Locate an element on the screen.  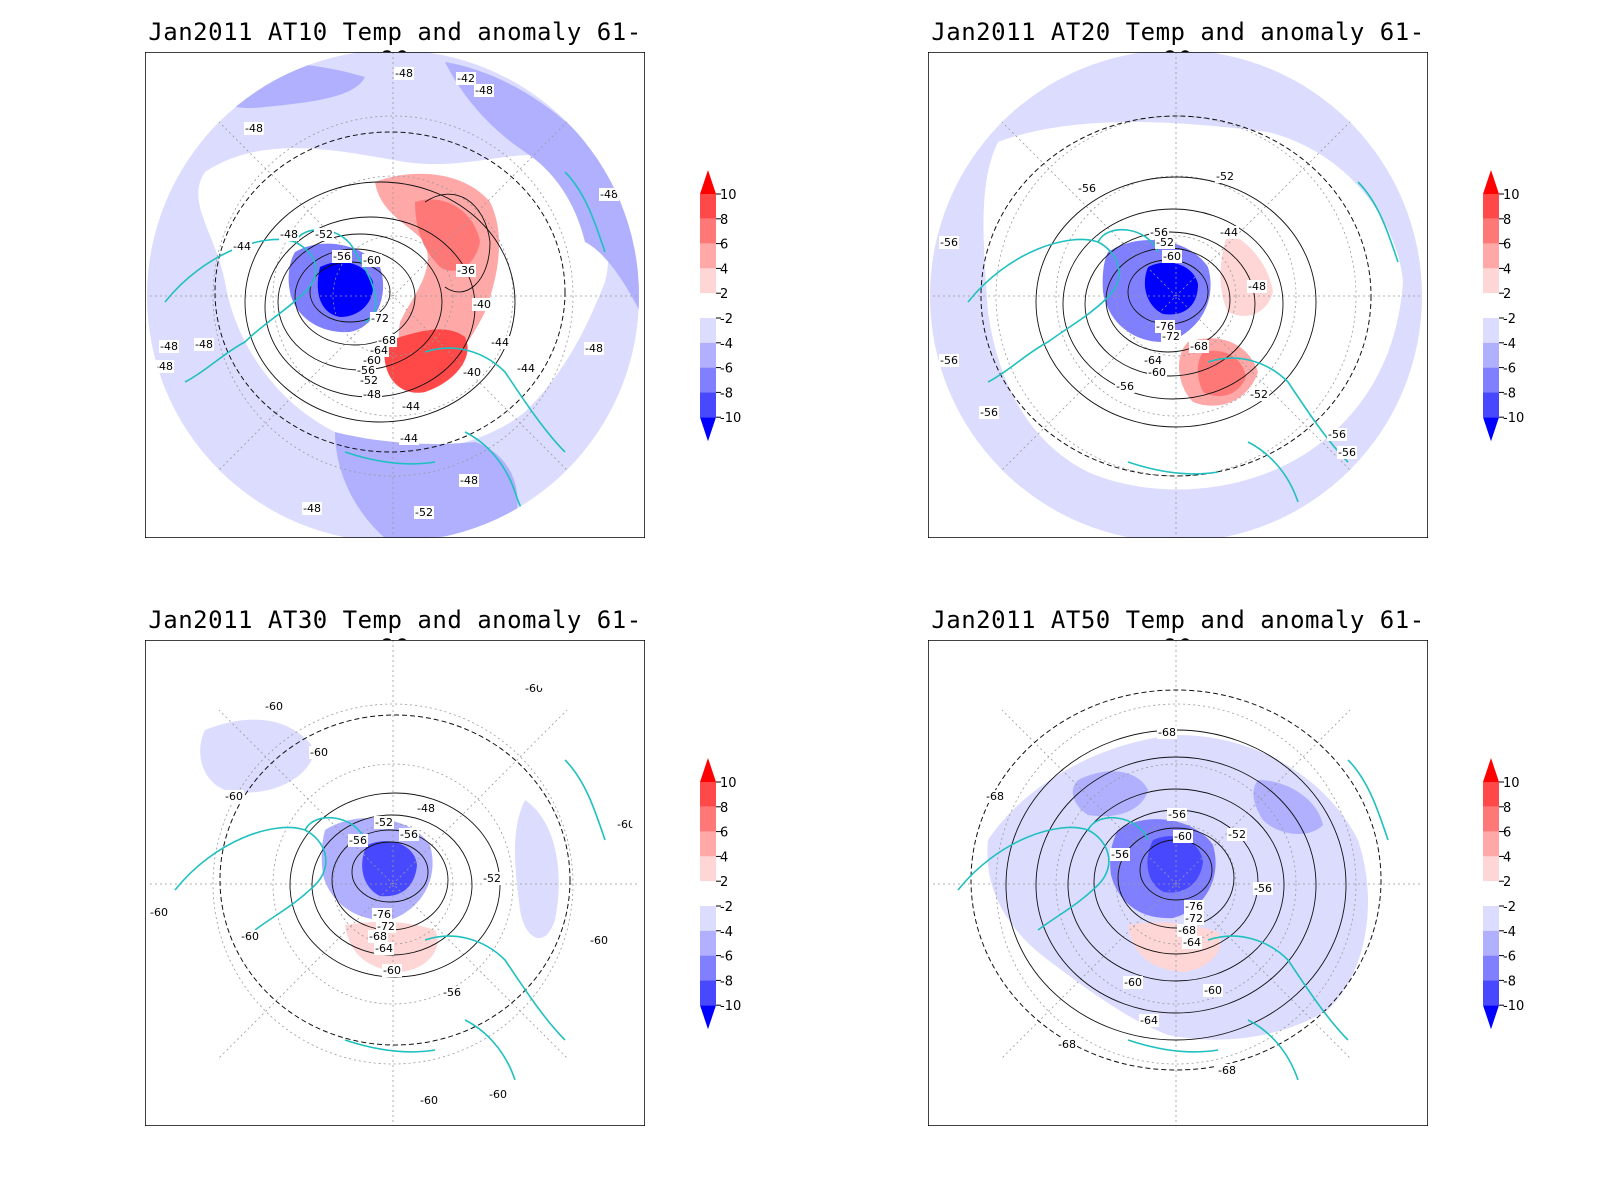
coastline is located at coordinates (390, 920).